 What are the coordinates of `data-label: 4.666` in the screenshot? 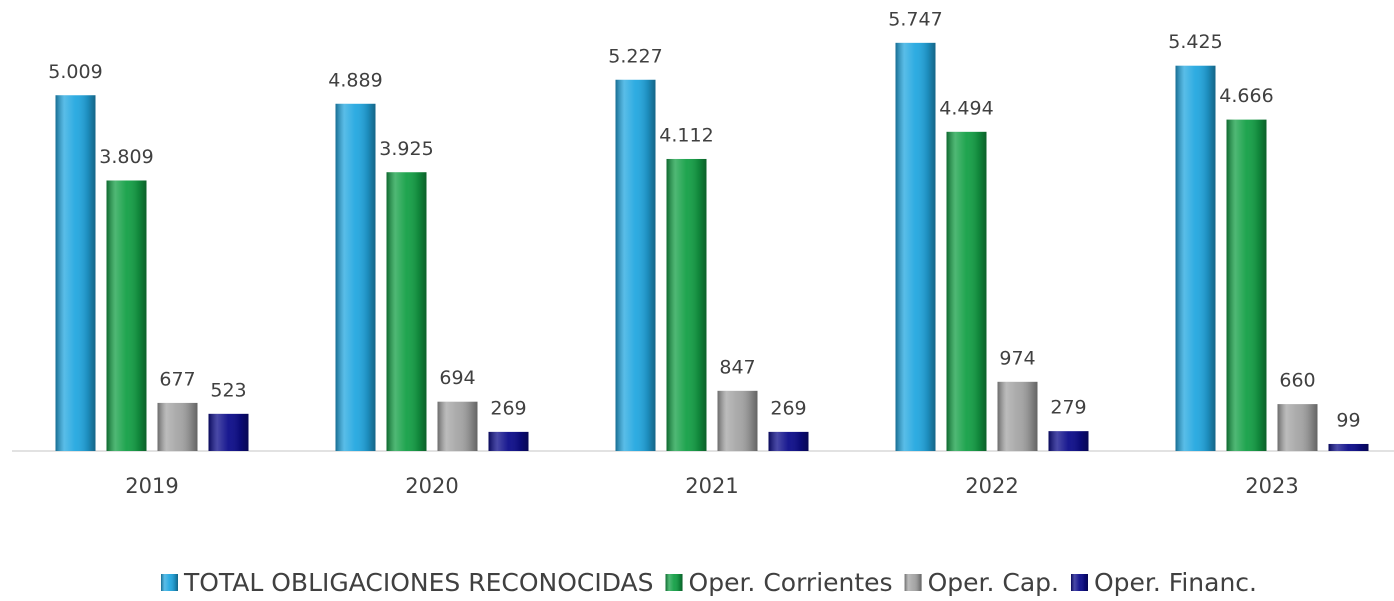 It's located at (1246, 96).